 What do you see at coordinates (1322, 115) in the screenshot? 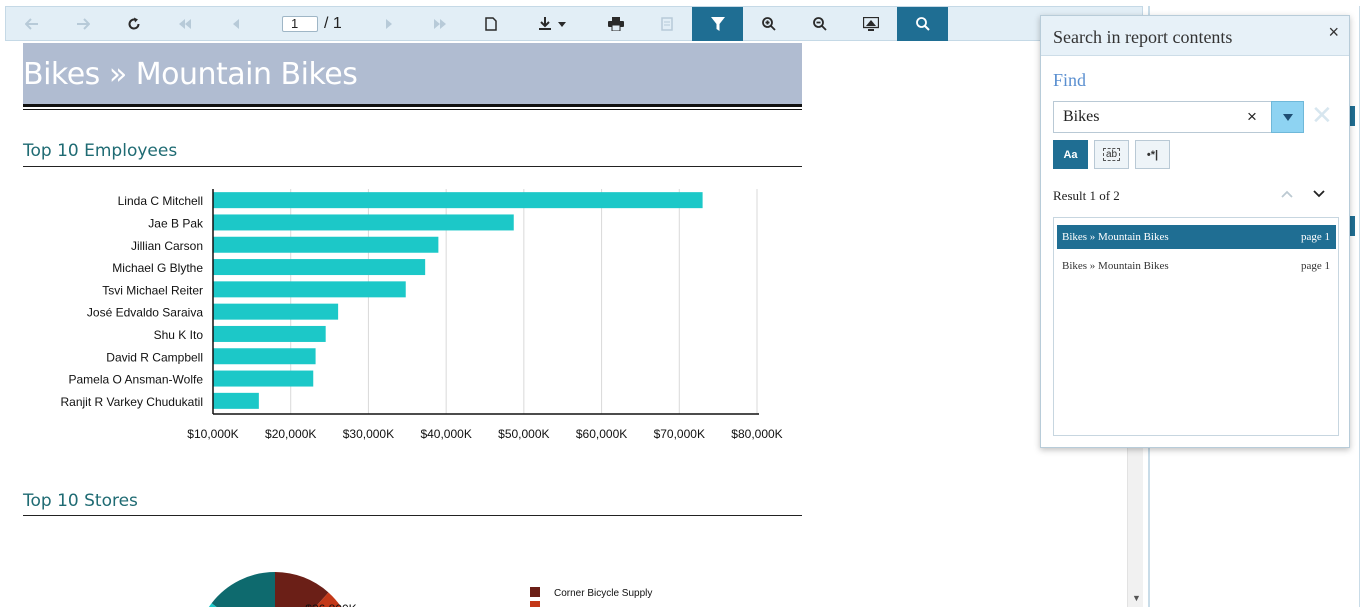
I see `stop-search-icon: ✕` at bounding box center [1322, 115].